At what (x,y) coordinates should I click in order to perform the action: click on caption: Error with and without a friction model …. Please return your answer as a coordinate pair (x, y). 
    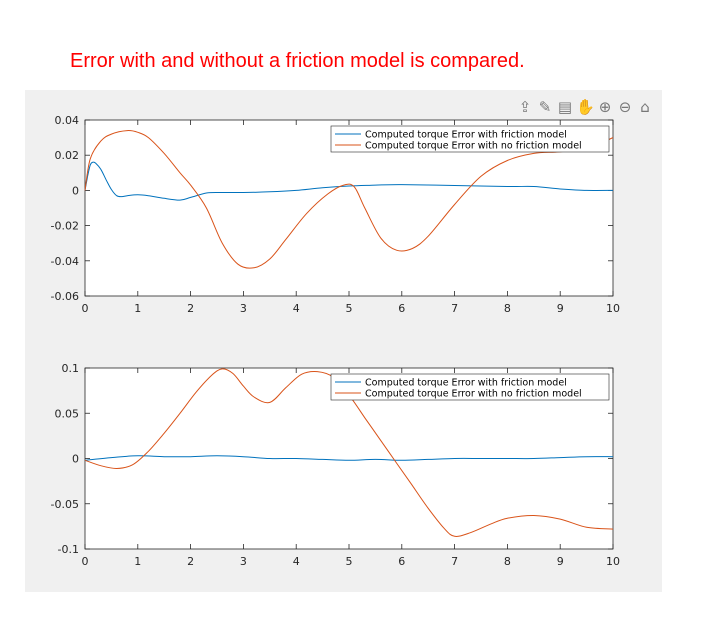
    Looking at the image, I should click on (297, 61).